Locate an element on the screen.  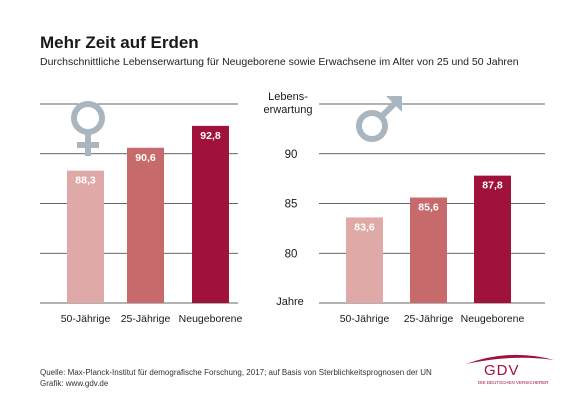
chart-title: Mehr Zeit auf Erden is located at coordinates (119, 42).